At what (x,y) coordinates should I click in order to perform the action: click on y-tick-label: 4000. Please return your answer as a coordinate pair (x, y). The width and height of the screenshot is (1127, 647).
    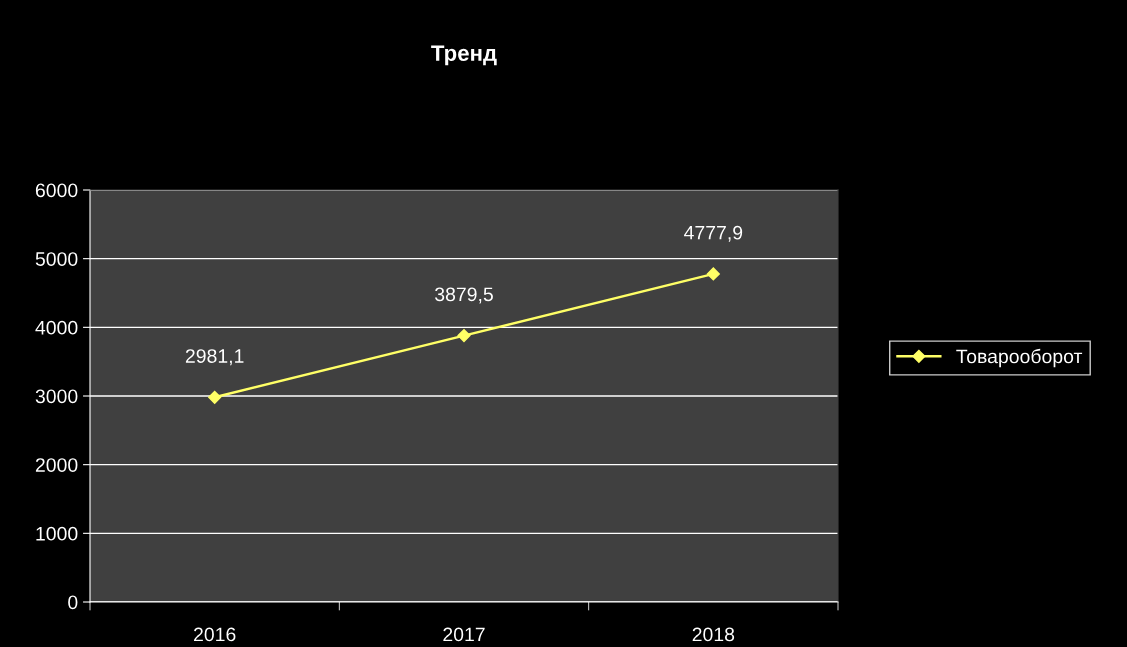
    Looking at the image, I should click on (56, 327).